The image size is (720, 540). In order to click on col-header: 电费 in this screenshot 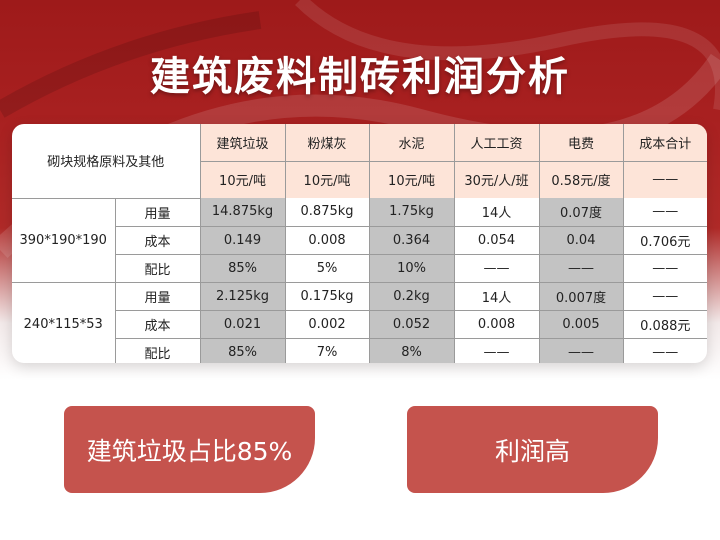, I will do `click(581, 143)`.